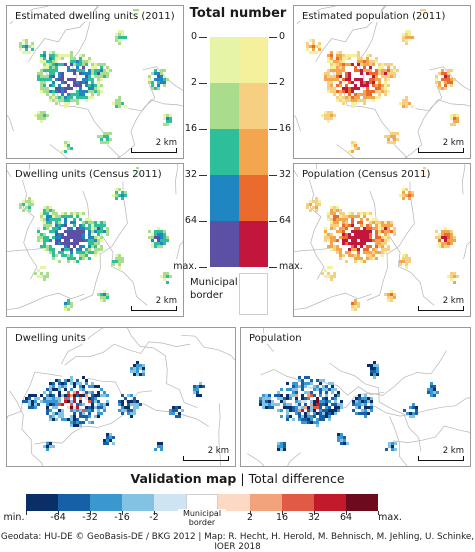 This screenshot has height=552, width=475. What do you see at coordinates (285, 220) in the screenshot?
I see `legend-tick-right: 64` at bounding box center [285, 220].